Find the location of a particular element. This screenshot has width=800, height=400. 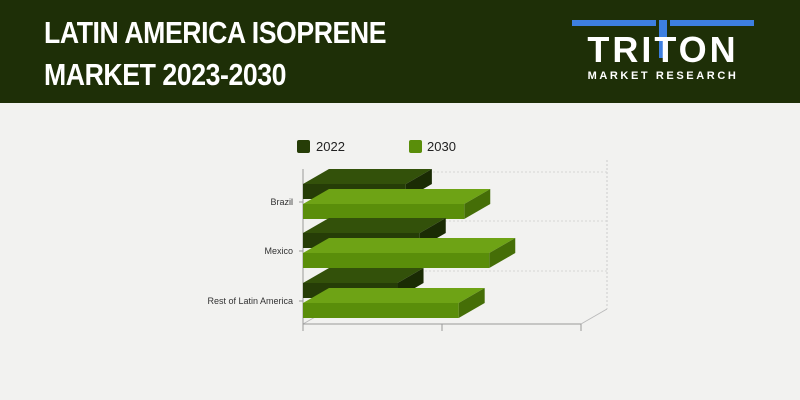

category-label-2: Rest of Latin America is located at coordinates (250, 301).